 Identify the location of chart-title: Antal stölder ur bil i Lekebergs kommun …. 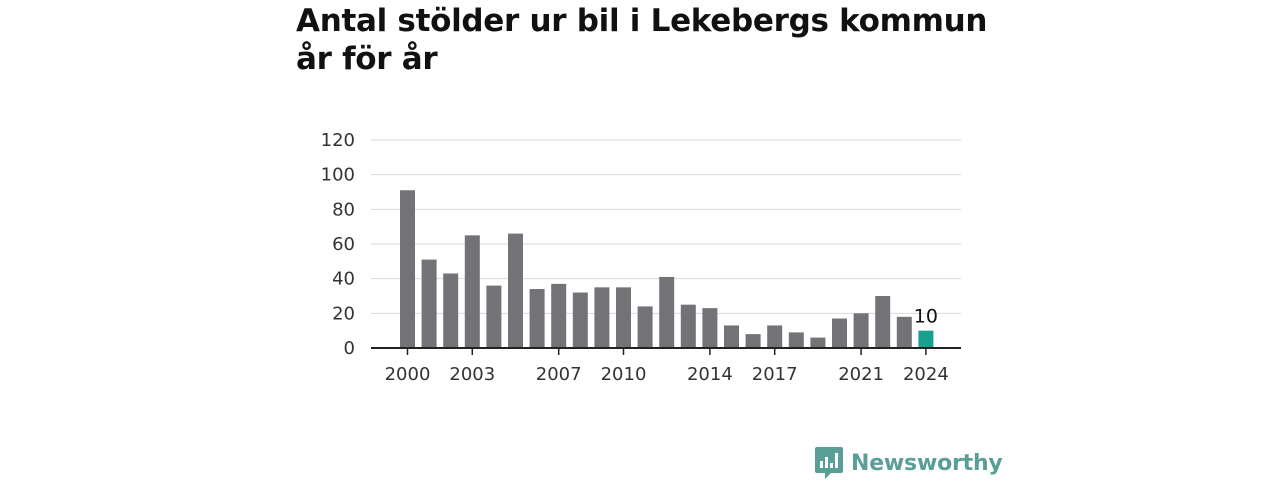
(642, 40).